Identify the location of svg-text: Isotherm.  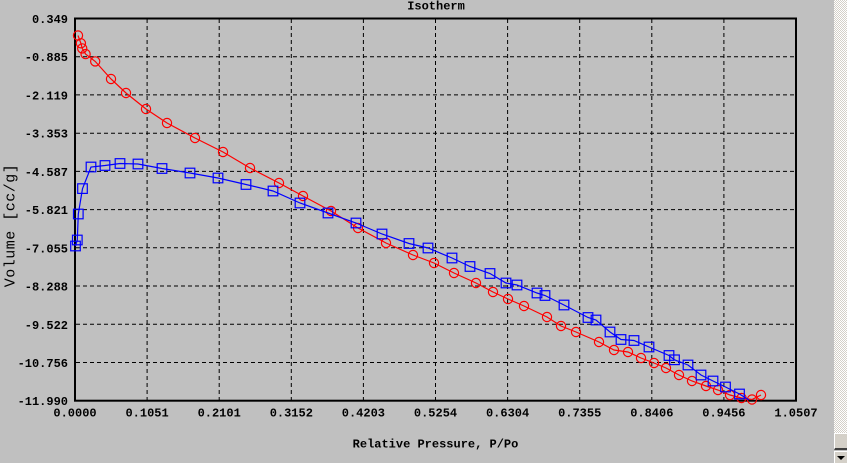
(436, 7).